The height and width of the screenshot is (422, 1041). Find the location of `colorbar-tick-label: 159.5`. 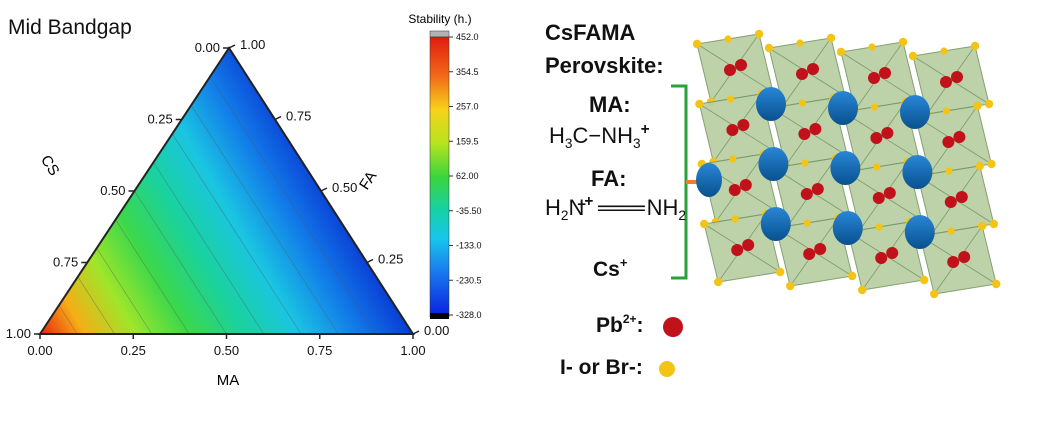

colorbar-tick-label: 159.5 is located at coordinates (467, 141).